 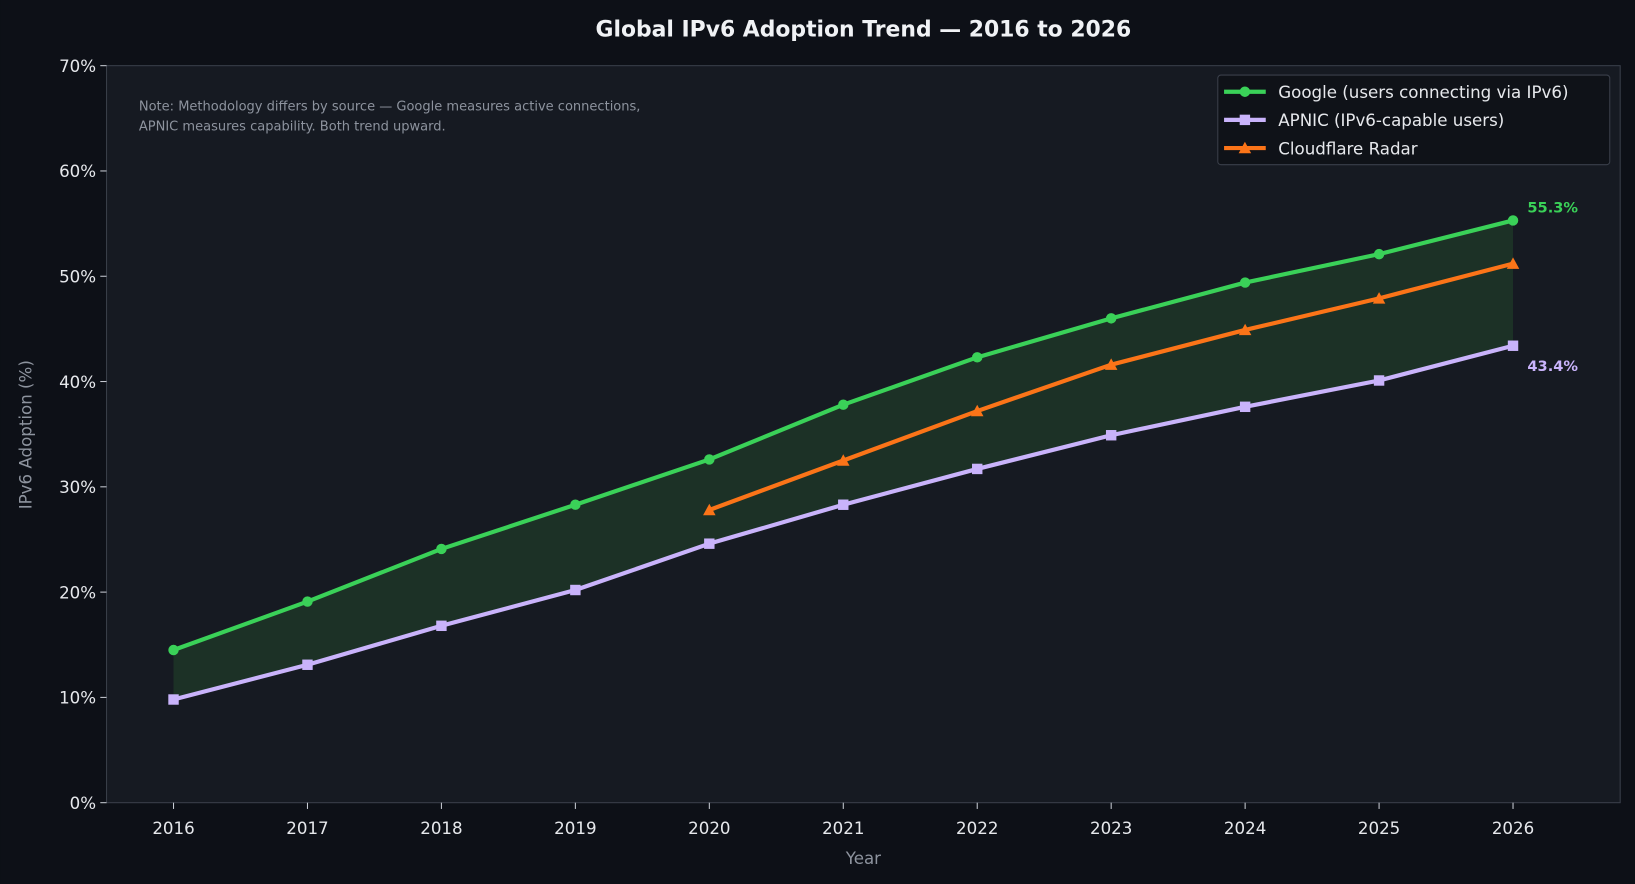 What do you see at coordinates (77, 487) in the screenshot?
I see `y-tick-label: 30%` at bounding box center [77, 487].